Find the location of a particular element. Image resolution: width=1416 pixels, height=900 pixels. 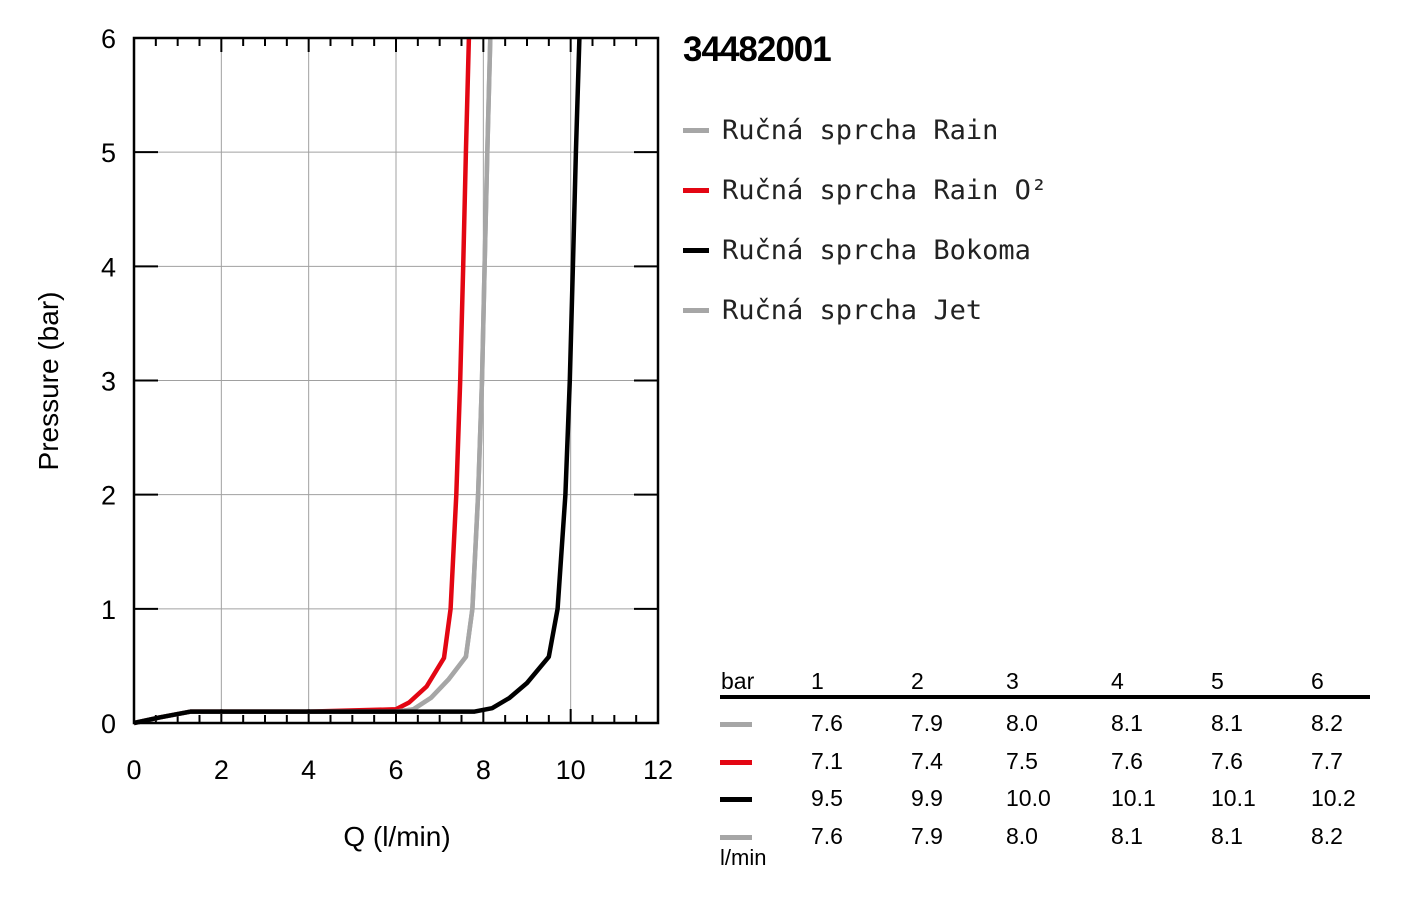

x-tick-label: 12 is located at coordinates (658, 770).